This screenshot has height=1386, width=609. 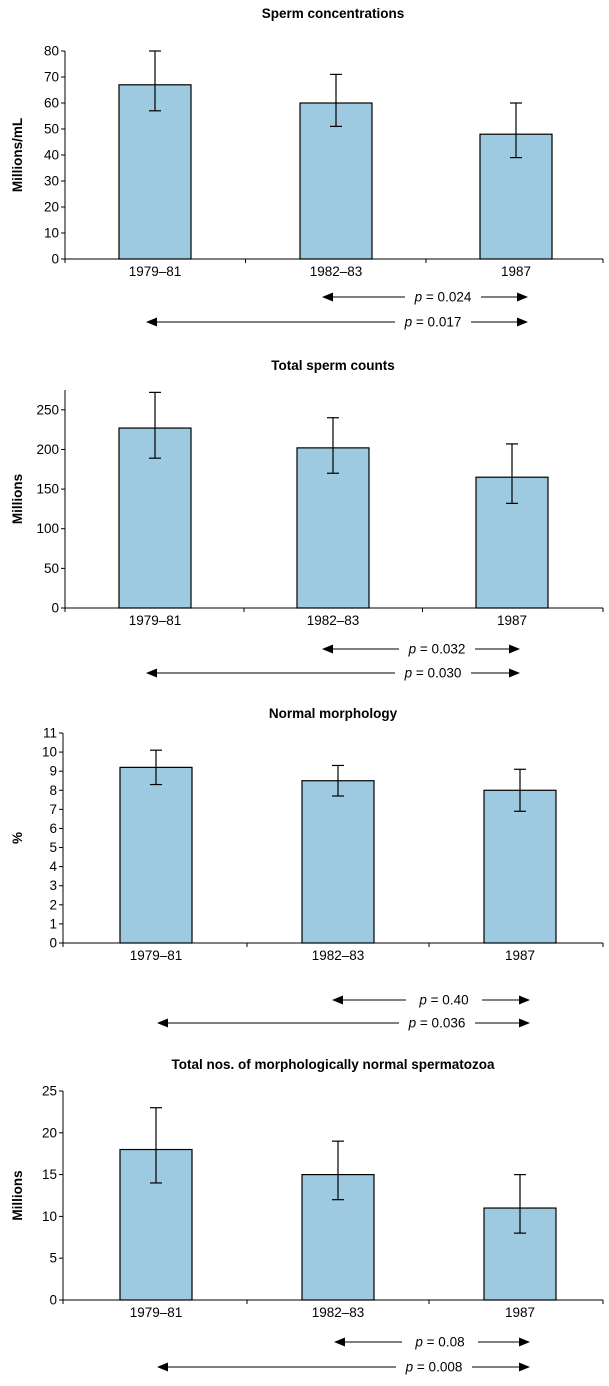 What do you see at coordinates (437, 1367) in the screenshot?
I see `panel-4-p-value: = 0.008` at bounding box center [437, 1367].